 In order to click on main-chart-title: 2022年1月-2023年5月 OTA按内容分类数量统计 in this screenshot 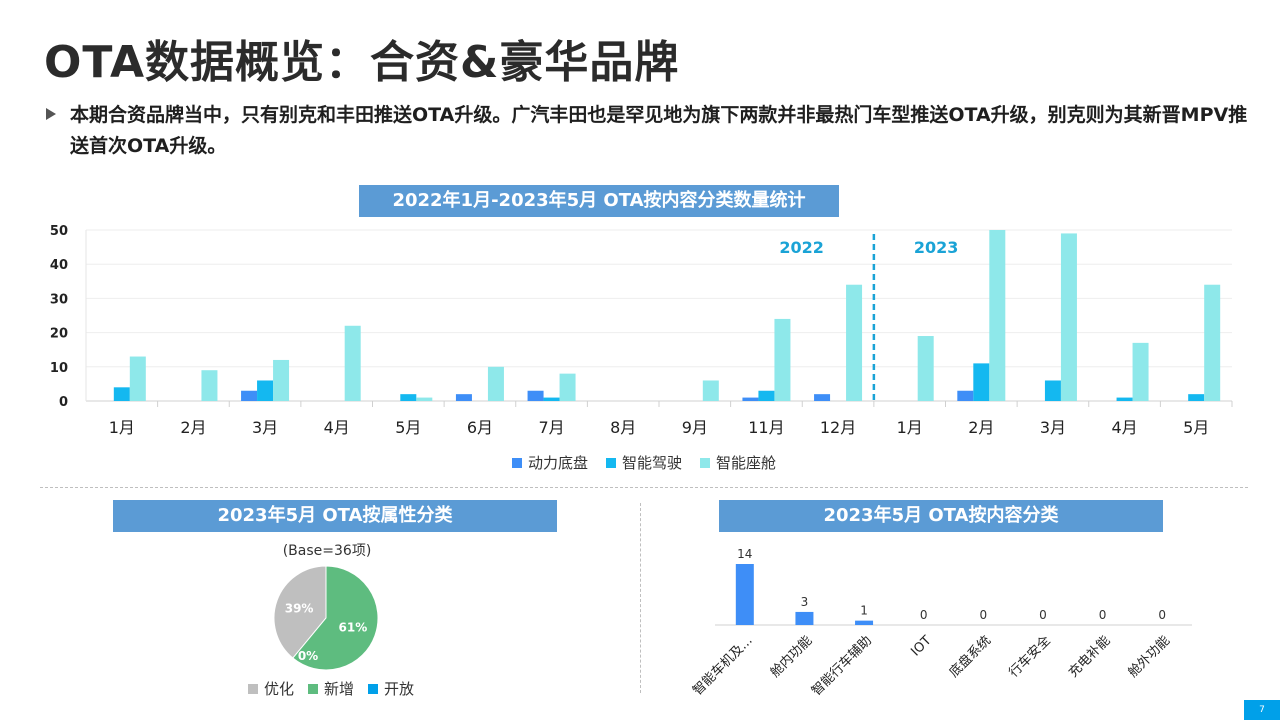, I will do `click(599, 201)`.